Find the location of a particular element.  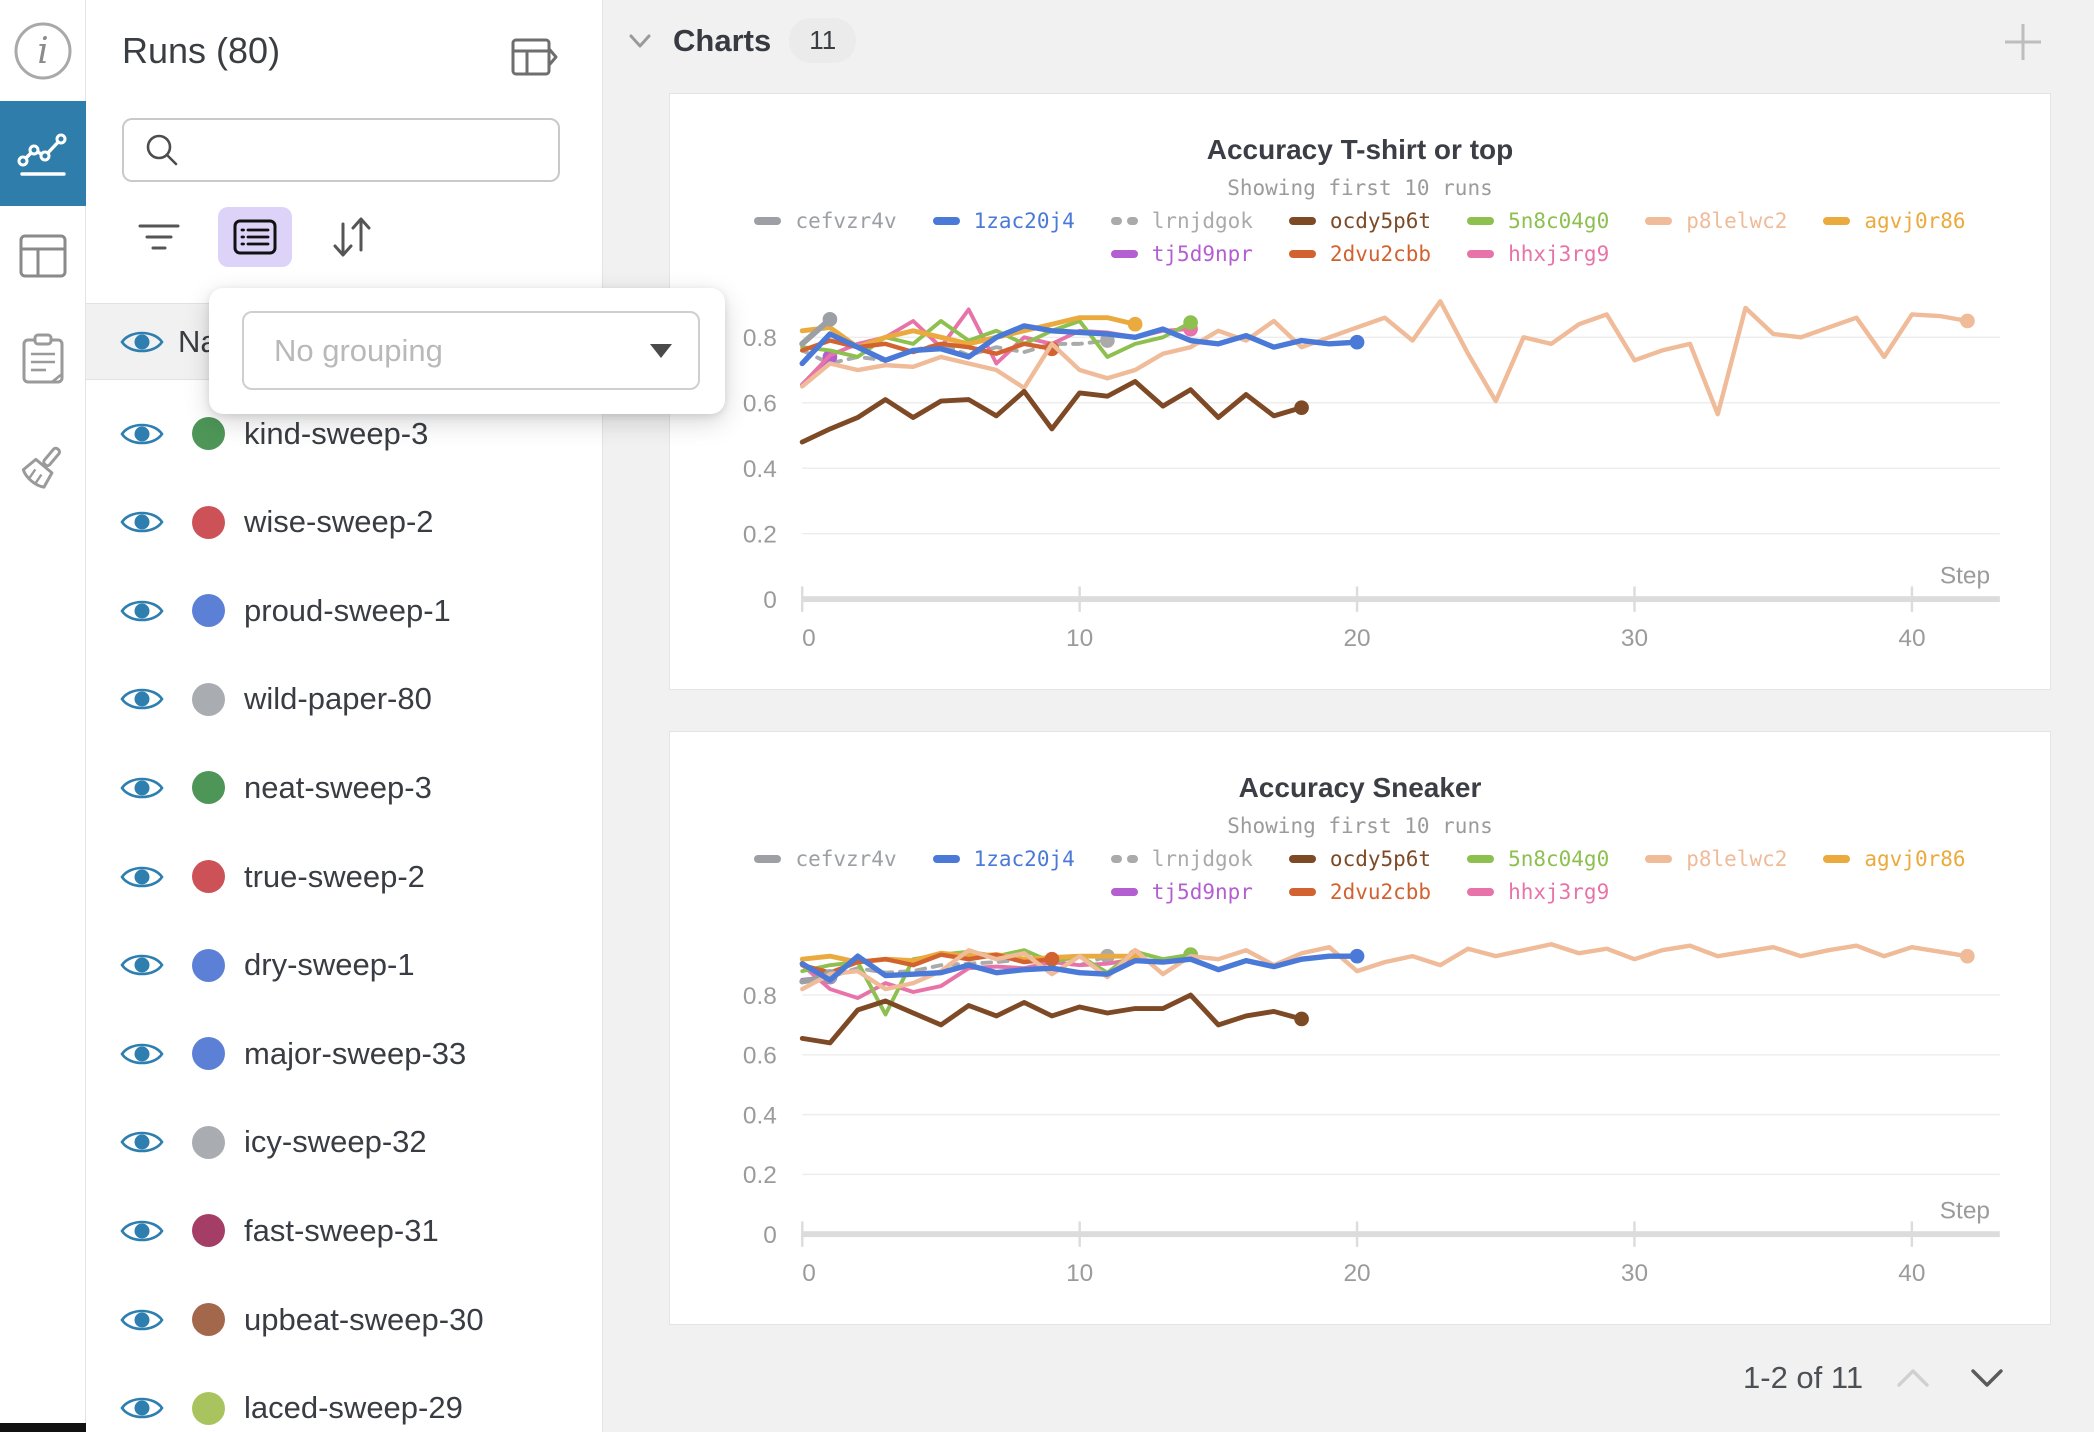

run-name: wild-paper-80 is located at coordinates (338, 699).